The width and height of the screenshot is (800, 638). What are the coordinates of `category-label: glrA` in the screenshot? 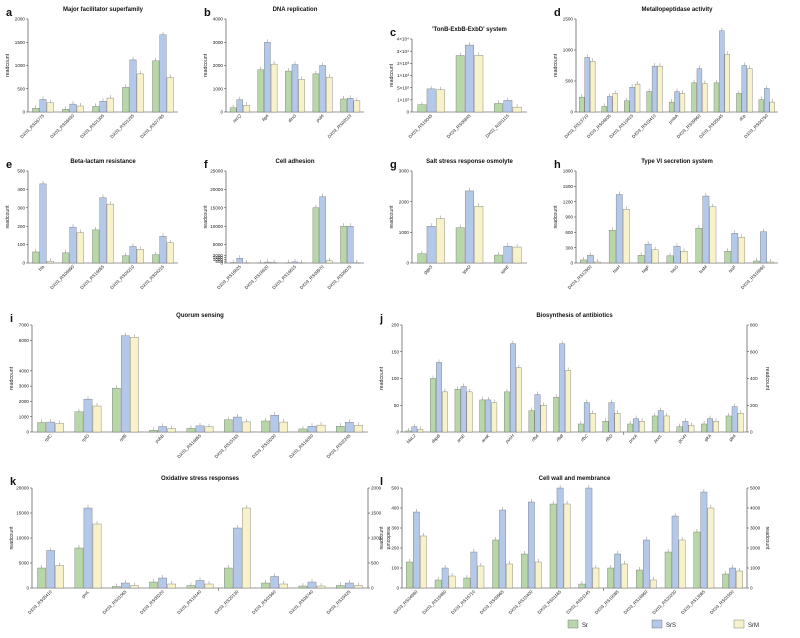 It's located at (732, 437).